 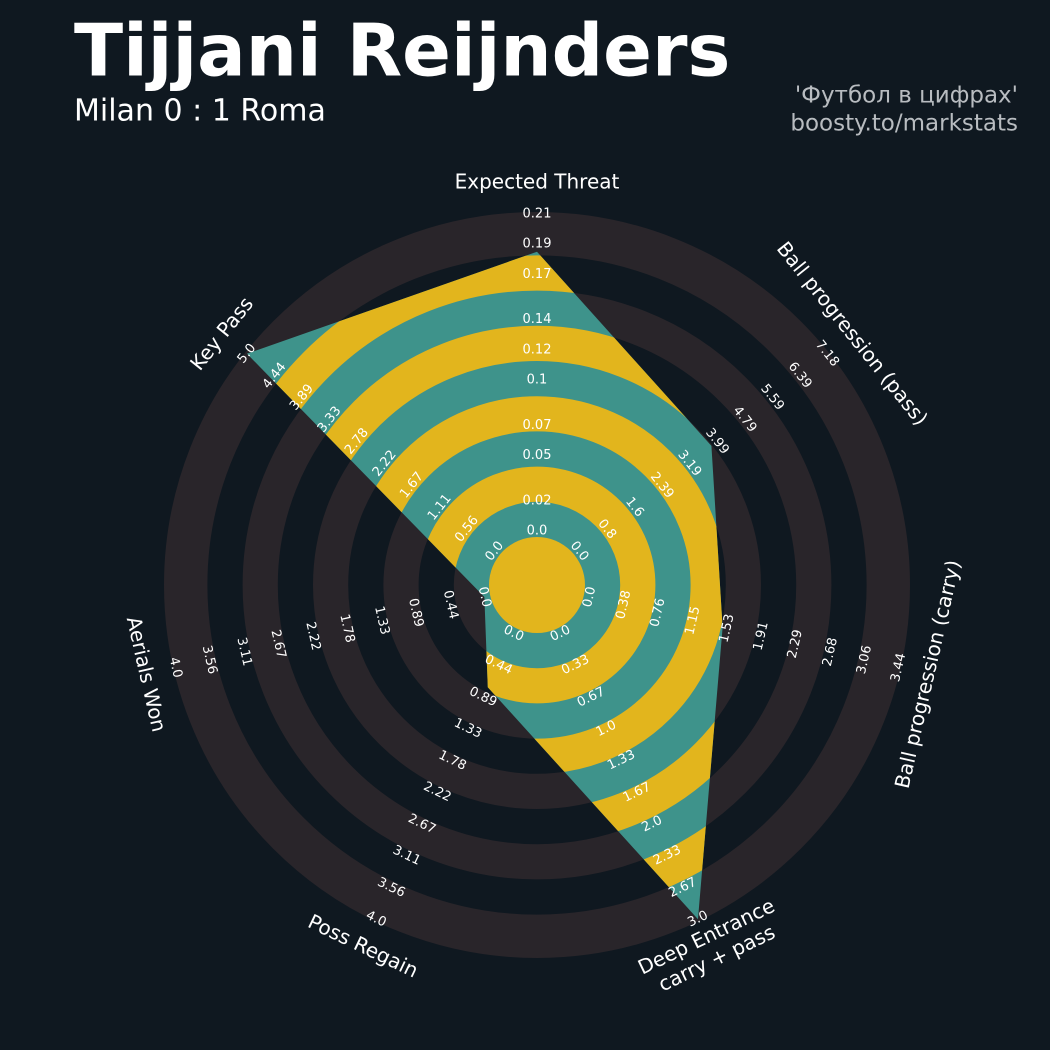 I want to click on tick-label: 1.33, so click(x=381, y=621).